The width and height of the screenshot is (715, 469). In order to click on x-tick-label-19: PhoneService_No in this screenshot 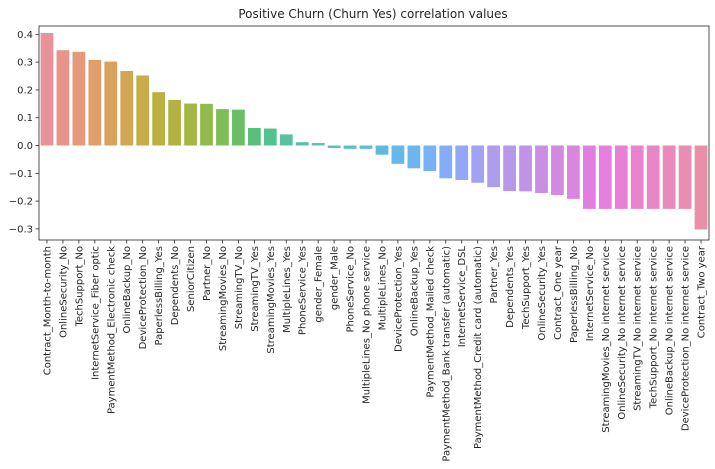, I will do `click(351, 289)`.